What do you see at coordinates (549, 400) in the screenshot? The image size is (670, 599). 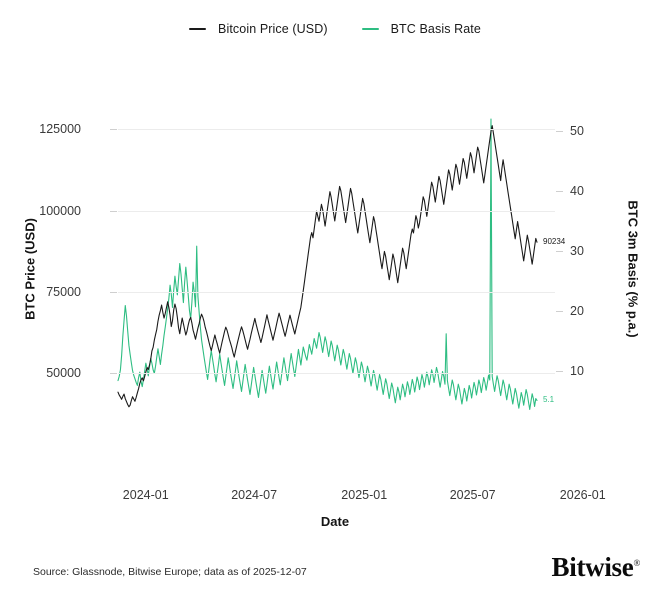 I see `end-label-btc-basis-rate: 5.1` at bounding box center [549, 400].